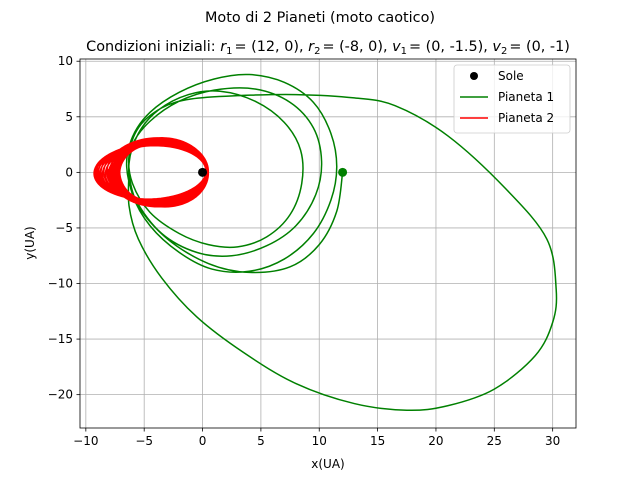  Describe the element at coordinates (526, 118) in the screenshot. I see `legend-planet2-label: Pianeta 2` at that location.